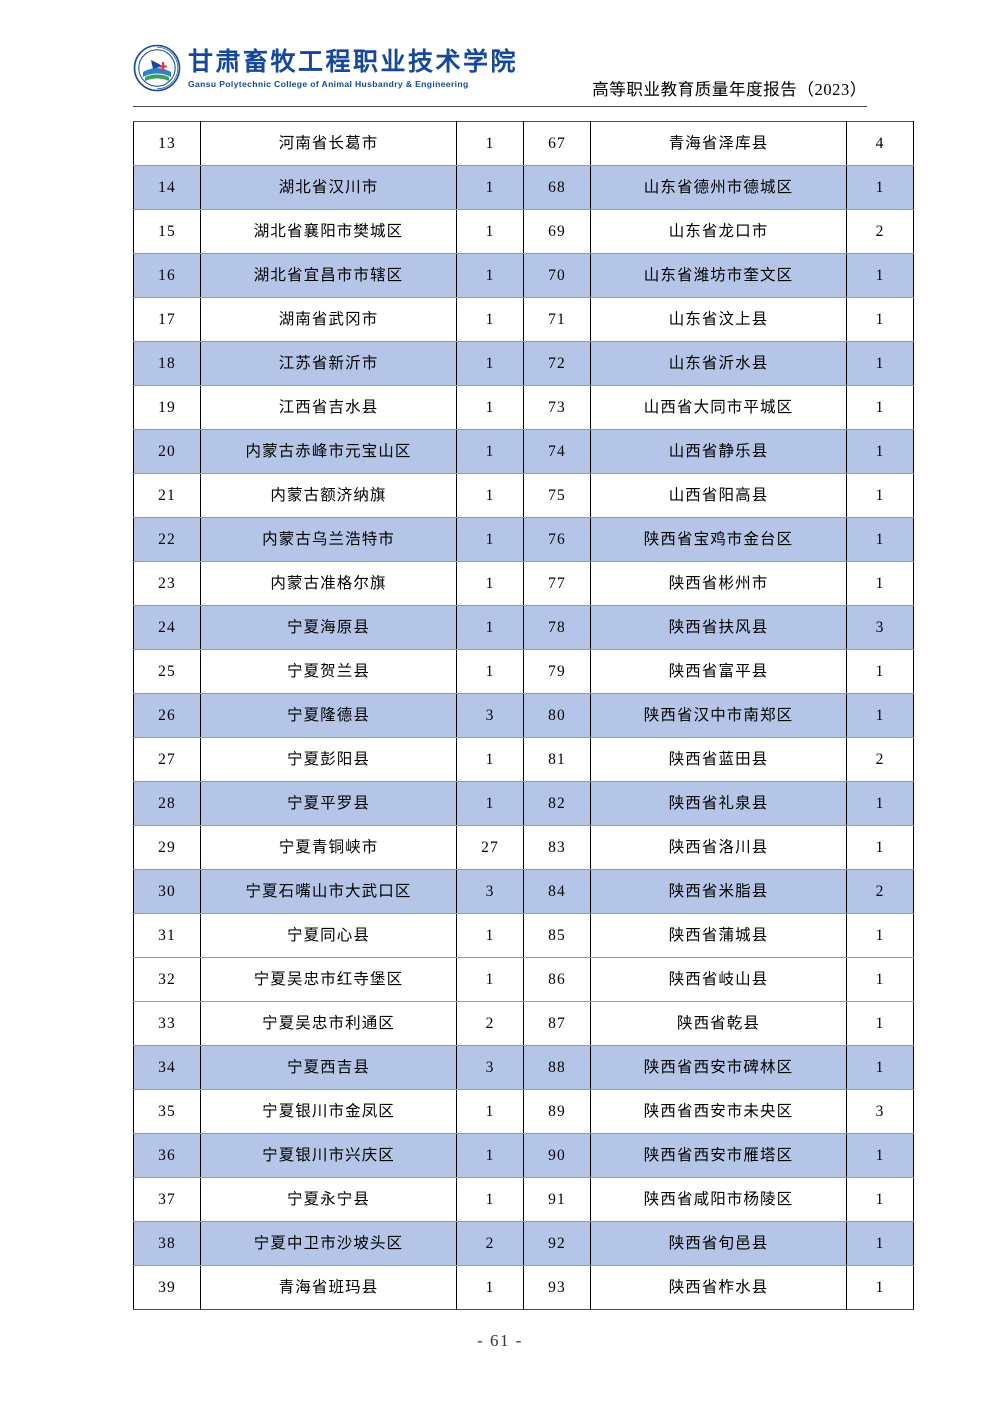 The image size is (1000, 1414). Describe the element at coordinates (718, 319) in the screenshot. I see `cell-right-region: 山东省汶上县` at that location.